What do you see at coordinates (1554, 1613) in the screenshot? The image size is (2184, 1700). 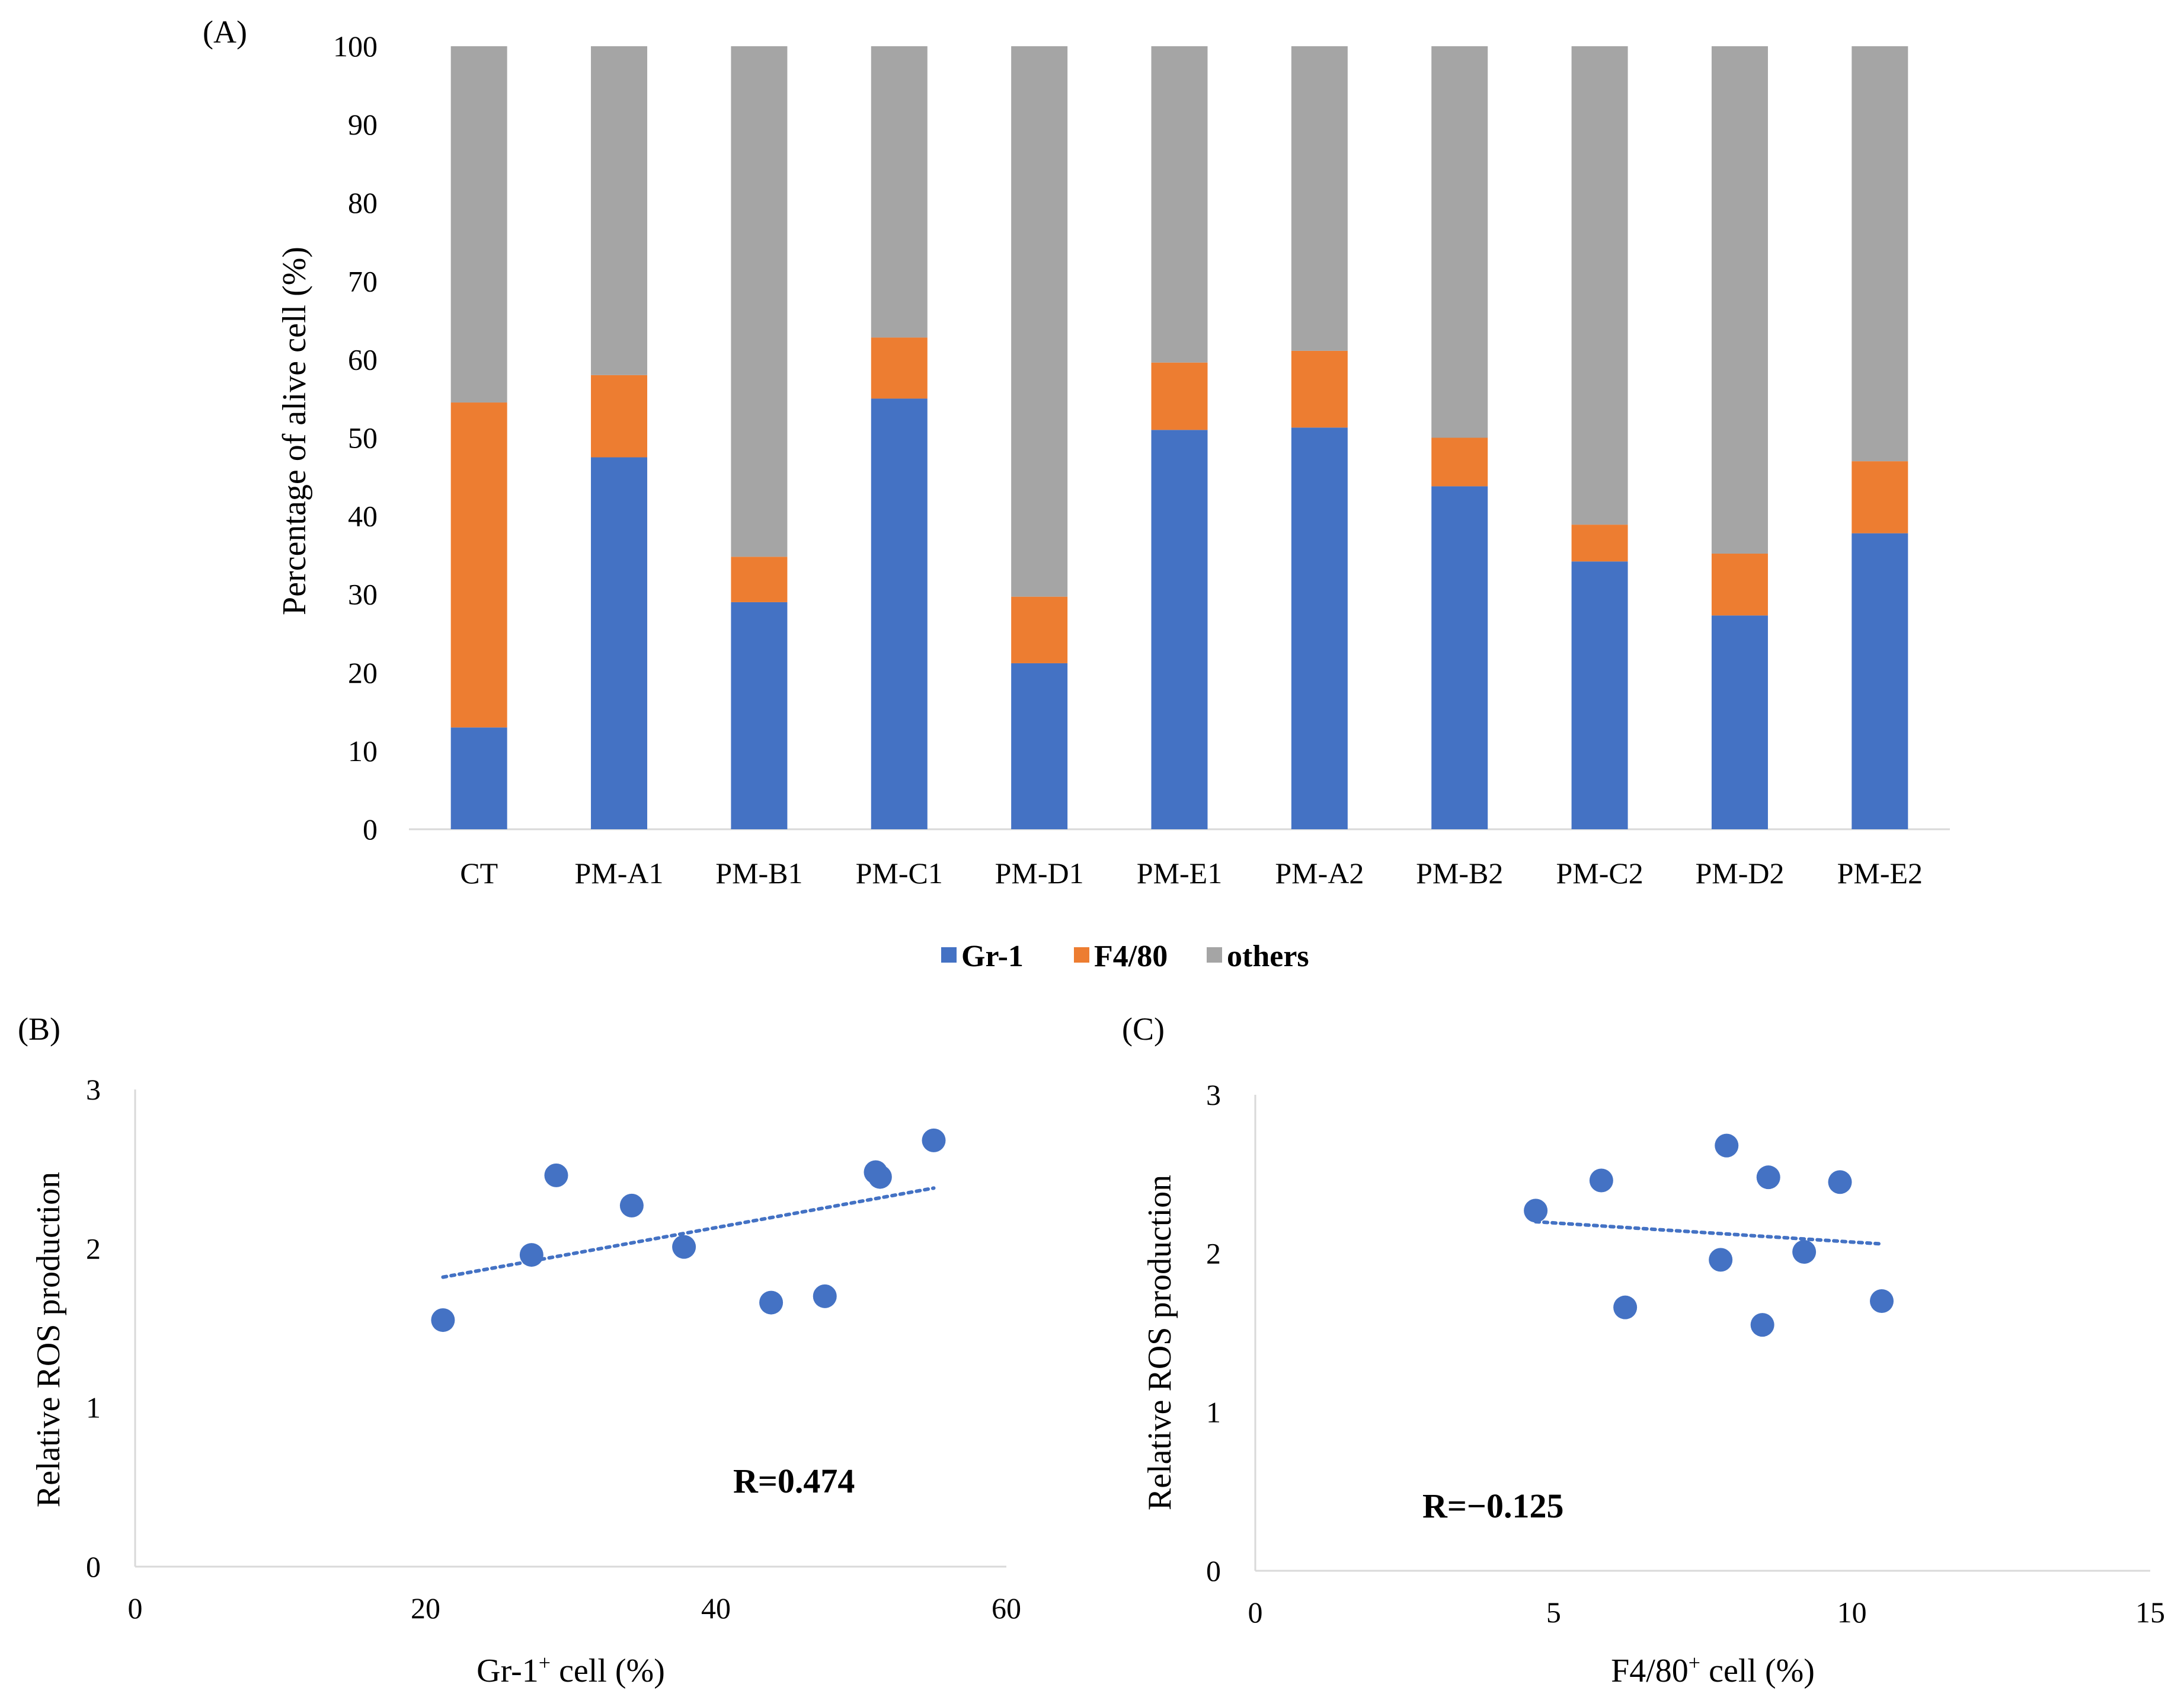 I see `panel-c-x-tick-label: 5` at bounding box center [1554, 1613].